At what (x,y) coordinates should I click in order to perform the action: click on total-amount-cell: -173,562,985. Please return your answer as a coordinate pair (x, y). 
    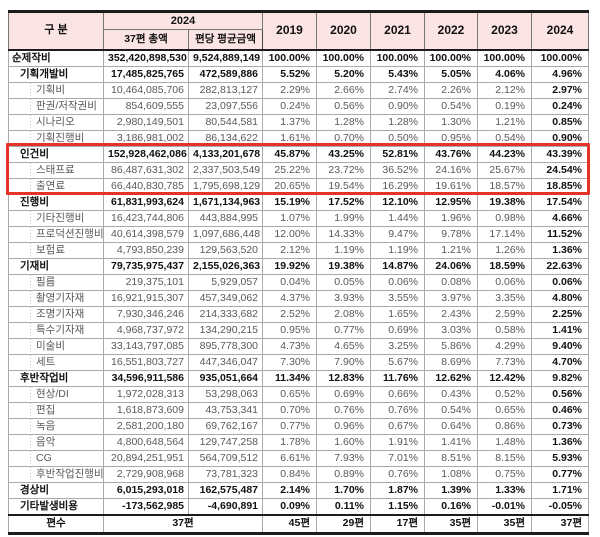
    Looking at the image, I should click on (146, 506).